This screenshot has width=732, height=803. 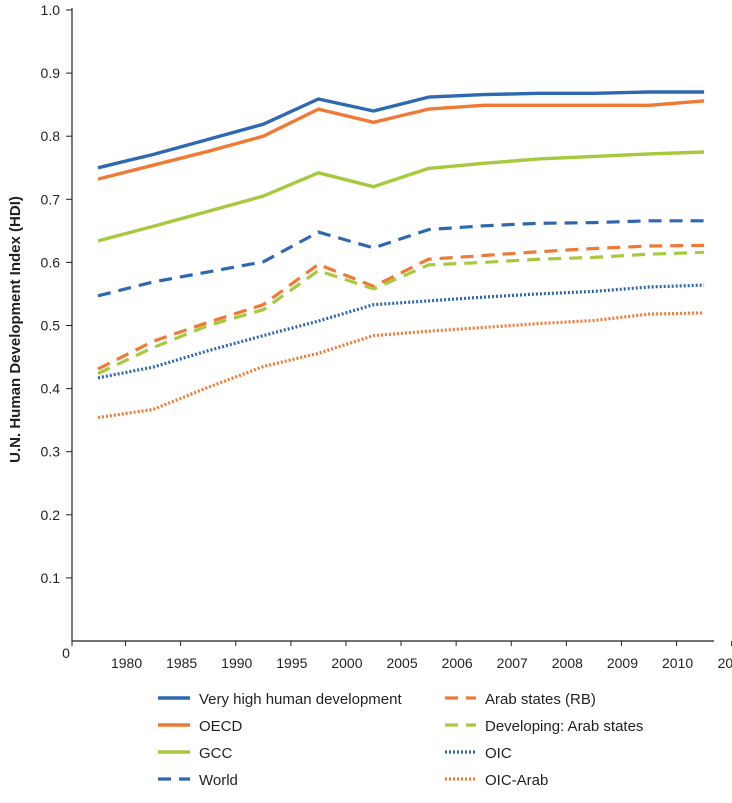 I want to click on series-line-oecd, so click(x=401, y=140).